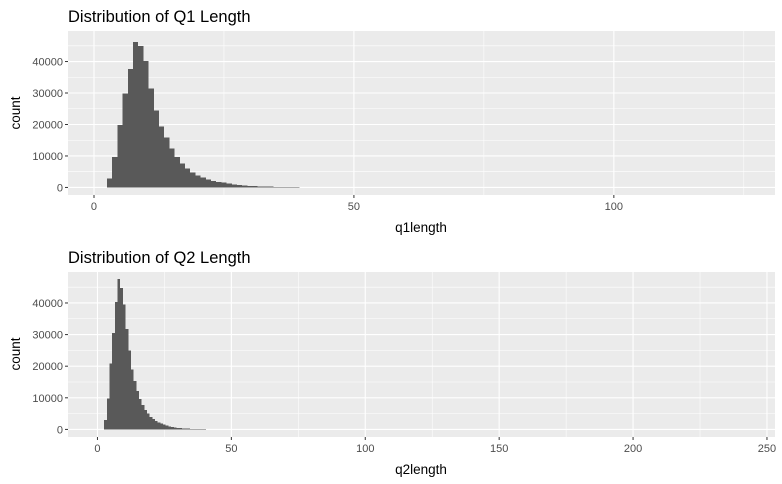 This screenshot has width=782, height=484. What do you see at coordinates (231, 449) in the screenshot?
I see `x-tick-label: 50` at bounding box center [231, 449].